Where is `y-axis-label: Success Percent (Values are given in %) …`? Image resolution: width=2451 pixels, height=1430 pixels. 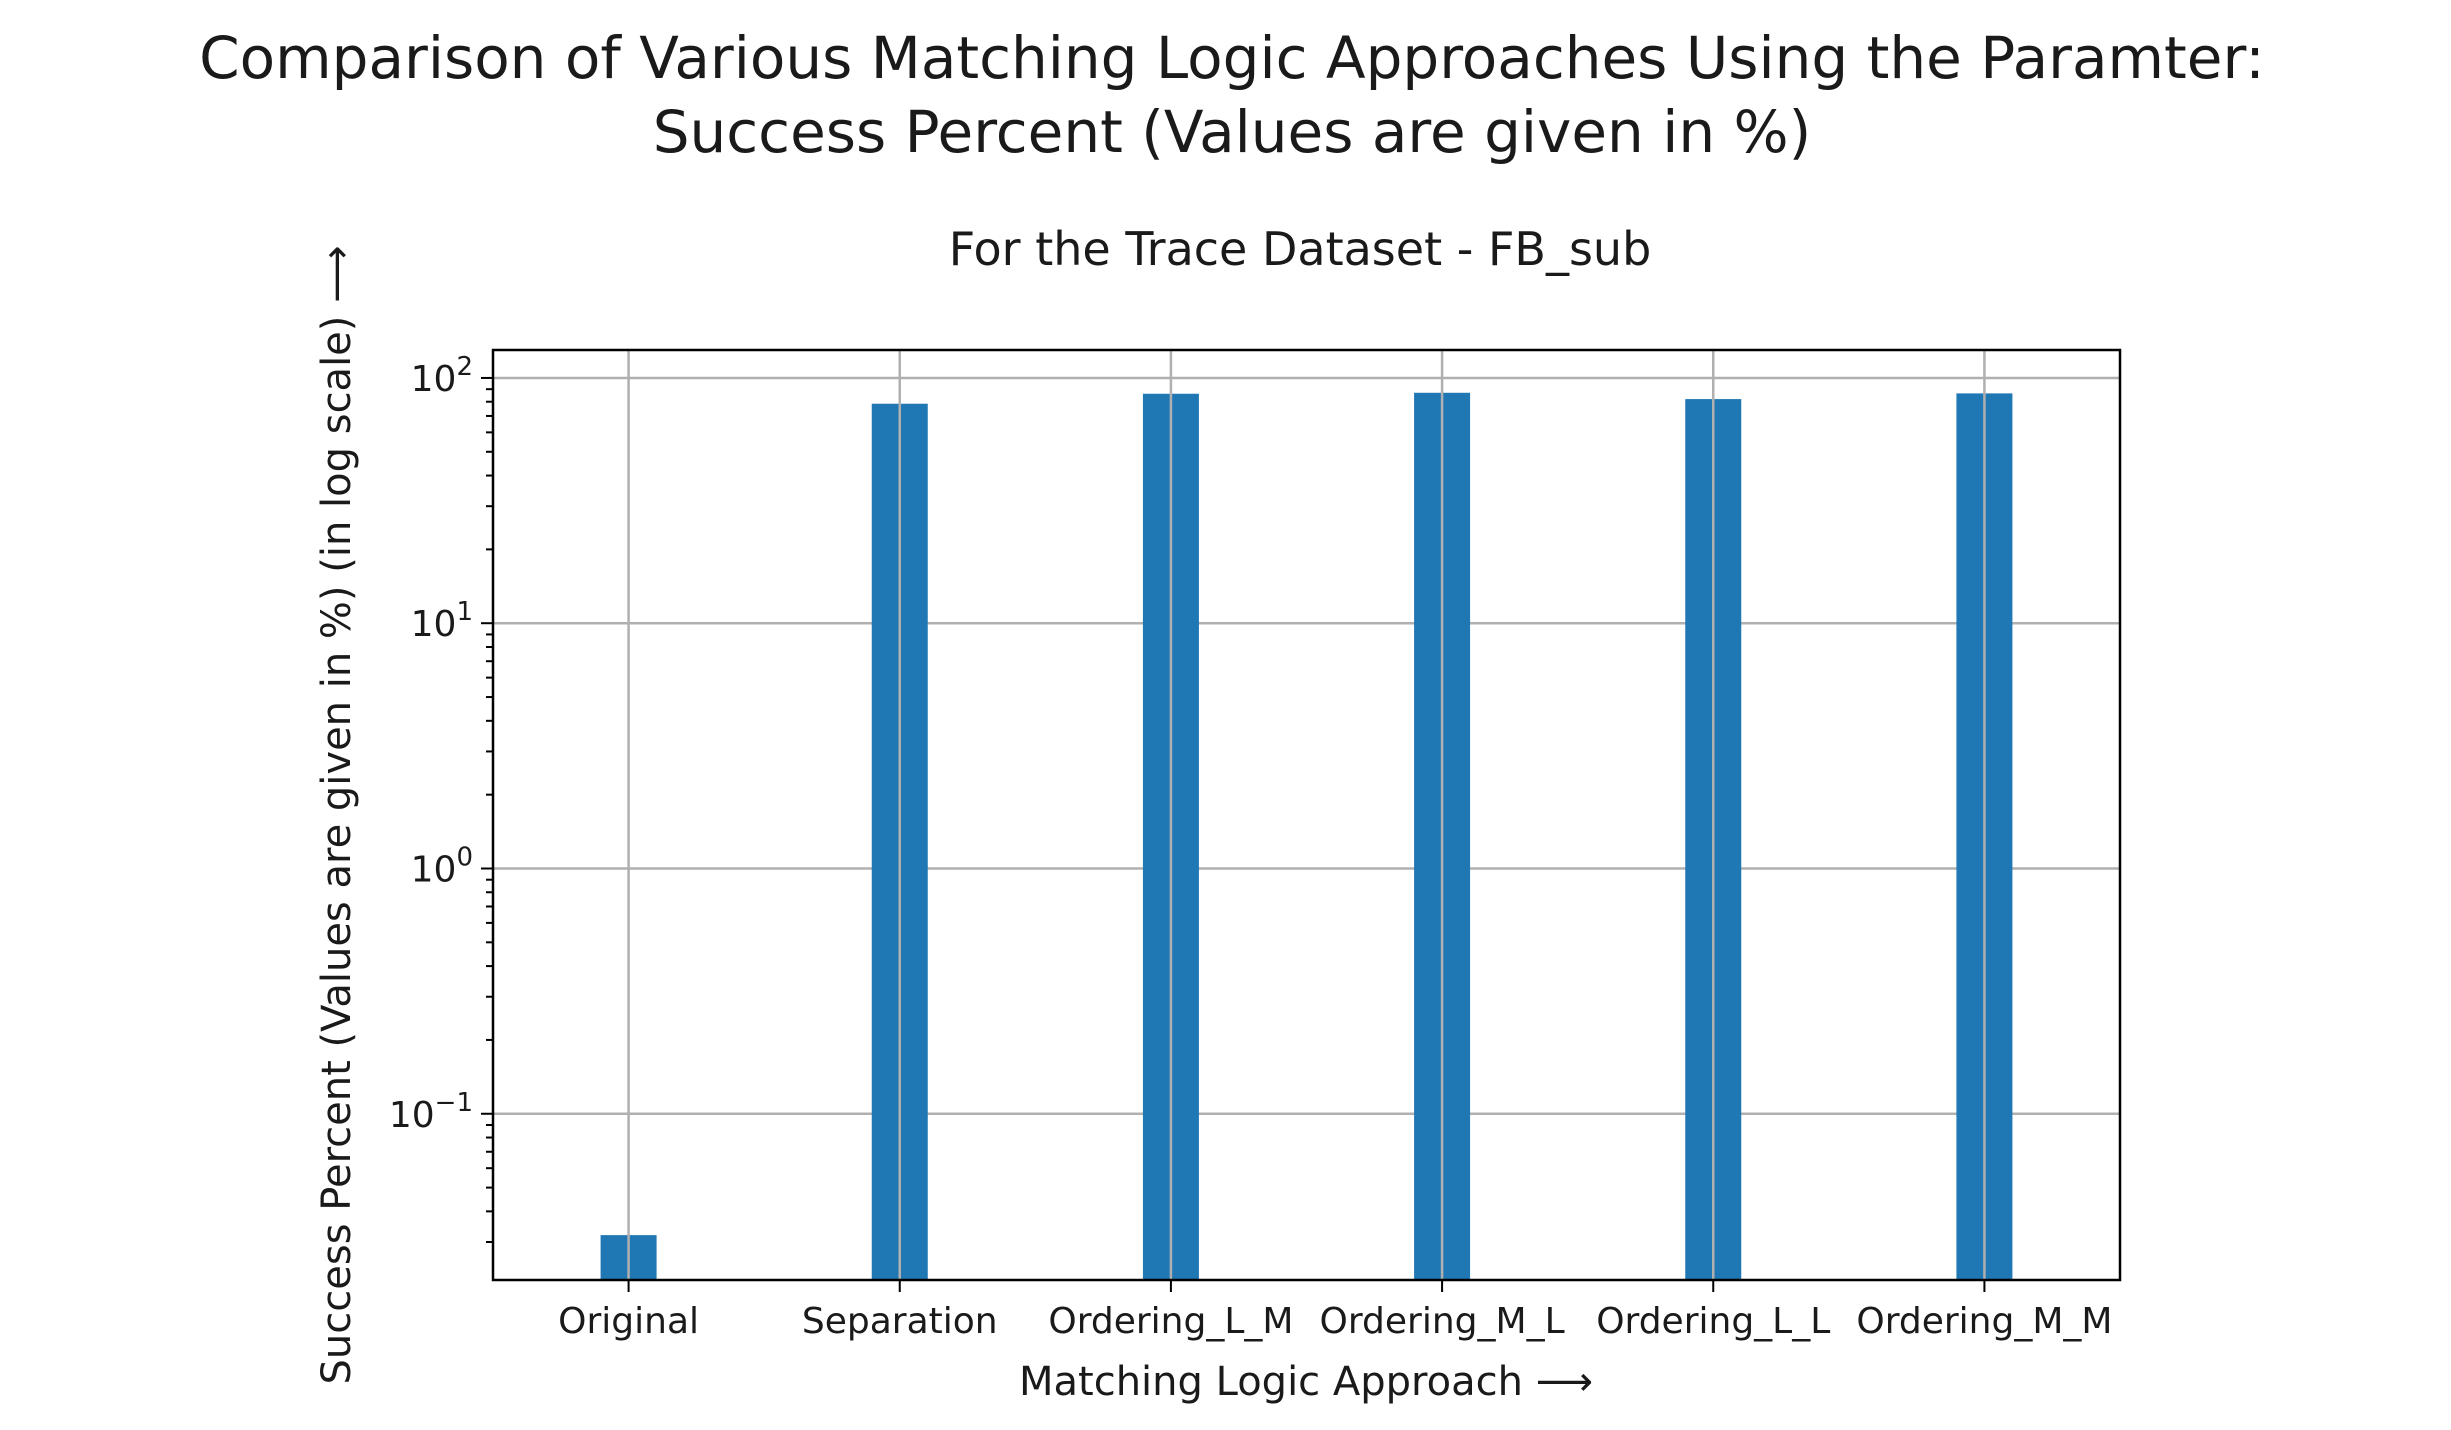 y-axis-label: Success Percent (Values are given in %) … is located at coordinates (337, 815).